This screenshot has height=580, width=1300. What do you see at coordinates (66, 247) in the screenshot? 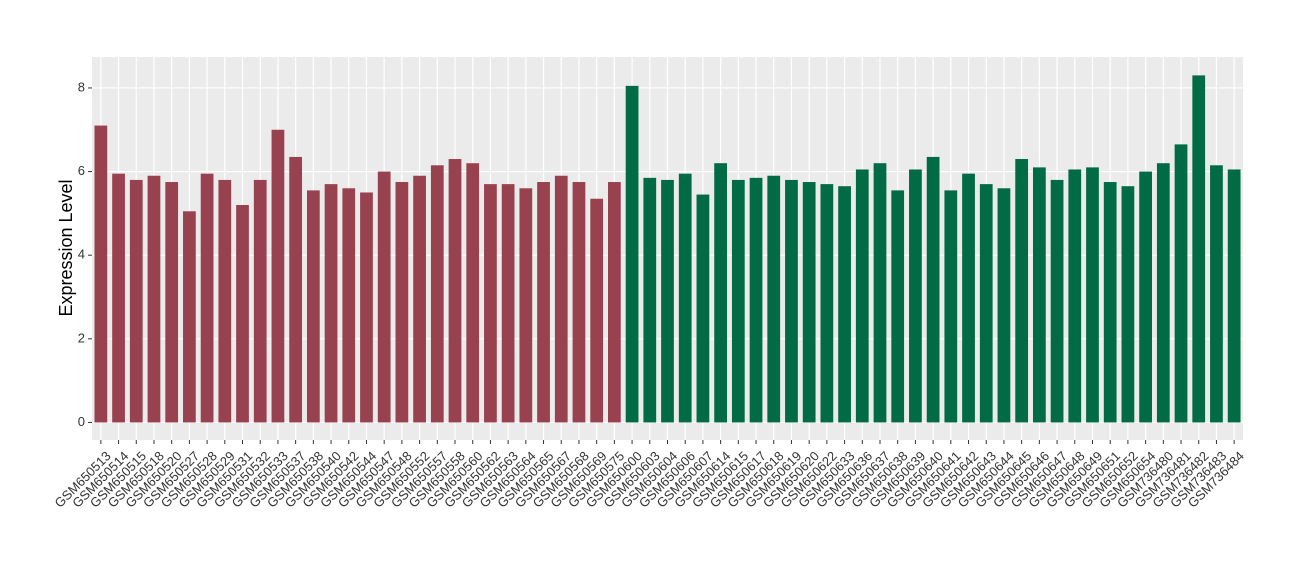
I see `y-axis-title: Expression Level` at bounding box center [66, 247].